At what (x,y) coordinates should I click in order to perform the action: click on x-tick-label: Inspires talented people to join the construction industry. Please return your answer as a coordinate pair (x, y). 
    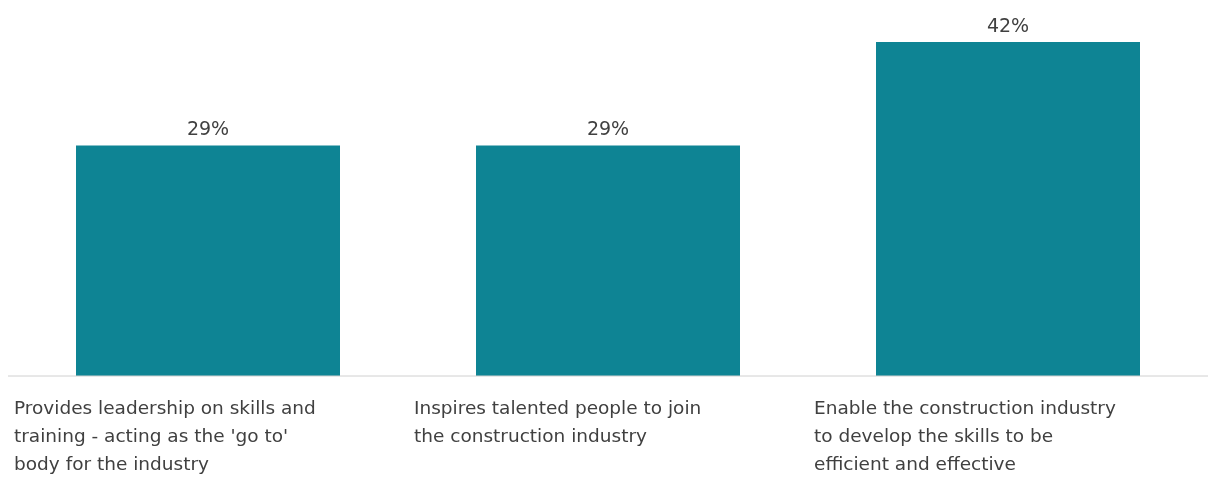
    Looking at the image, I should click on (558, 421).